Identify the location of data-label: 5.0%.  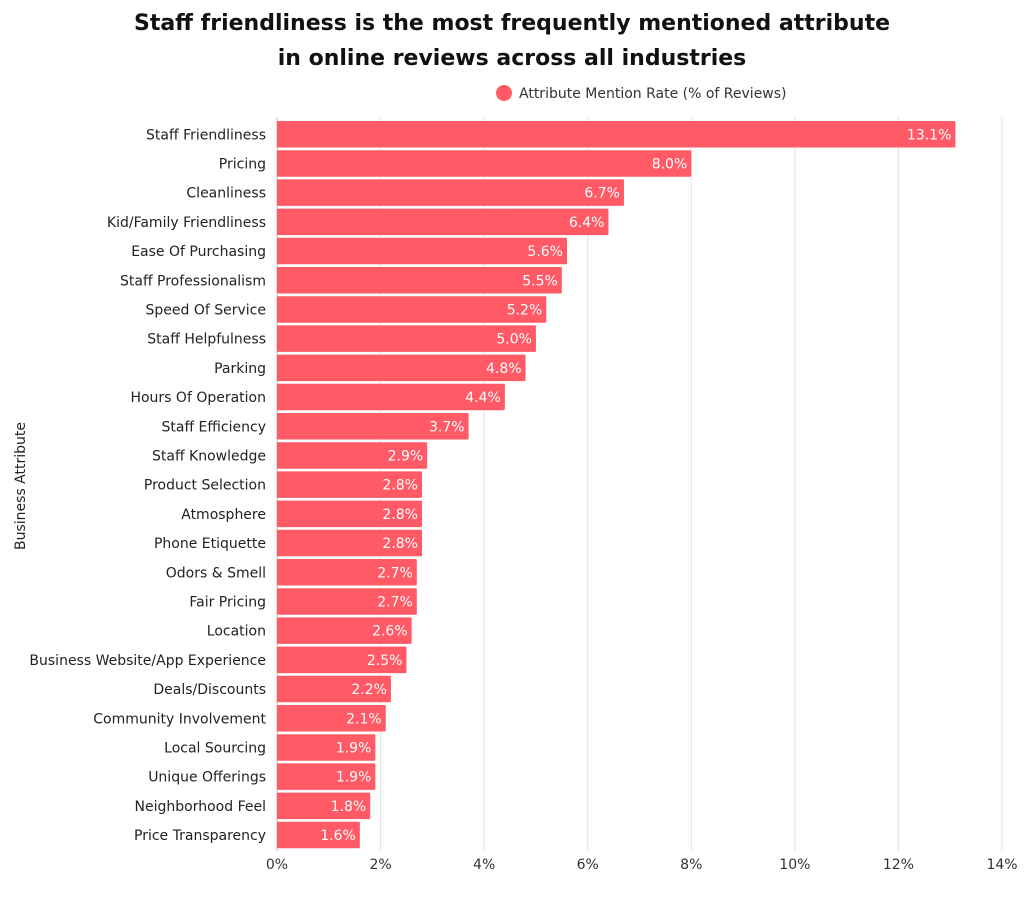
(514, 340).